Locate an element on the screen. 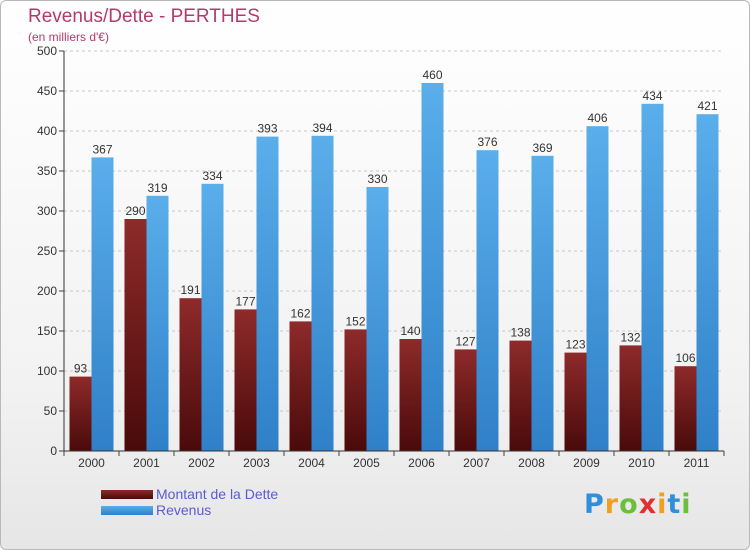 The width and height of the screenshot is (750, 550). data-label-debt: 177 is located at coordinates (245, 301).